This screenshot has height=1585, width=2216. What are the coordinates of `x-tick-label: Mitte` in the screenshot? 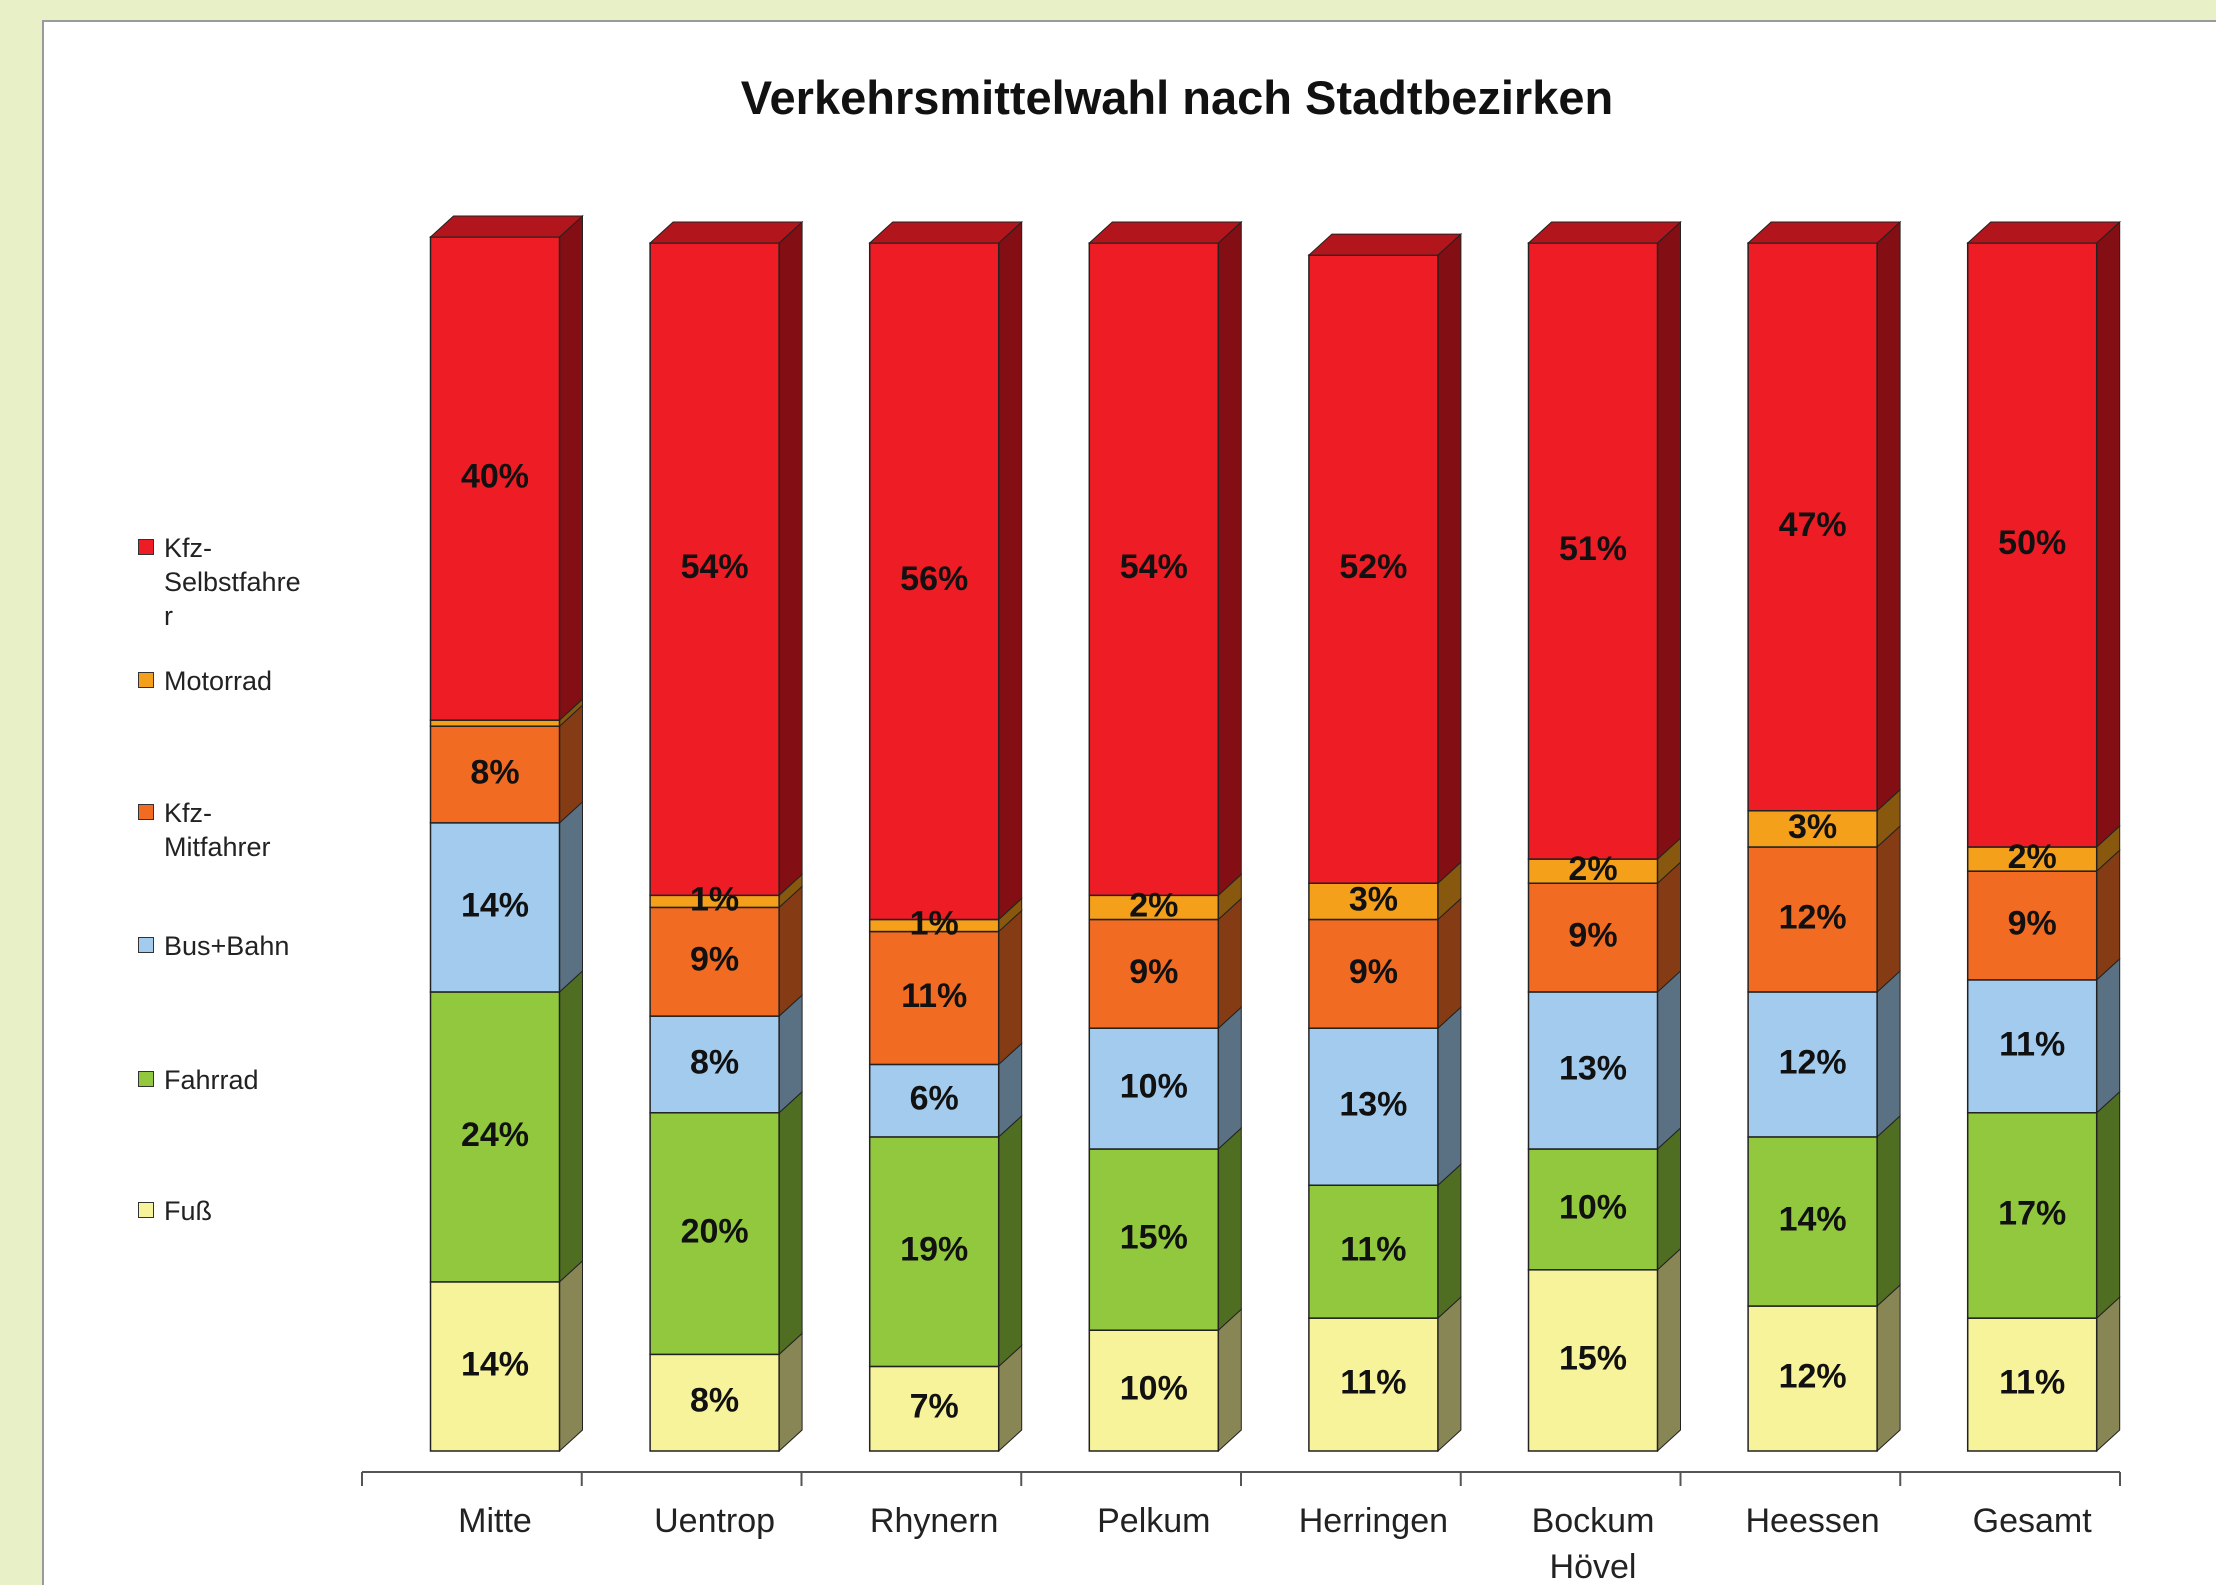 It's located at (495, 1521).